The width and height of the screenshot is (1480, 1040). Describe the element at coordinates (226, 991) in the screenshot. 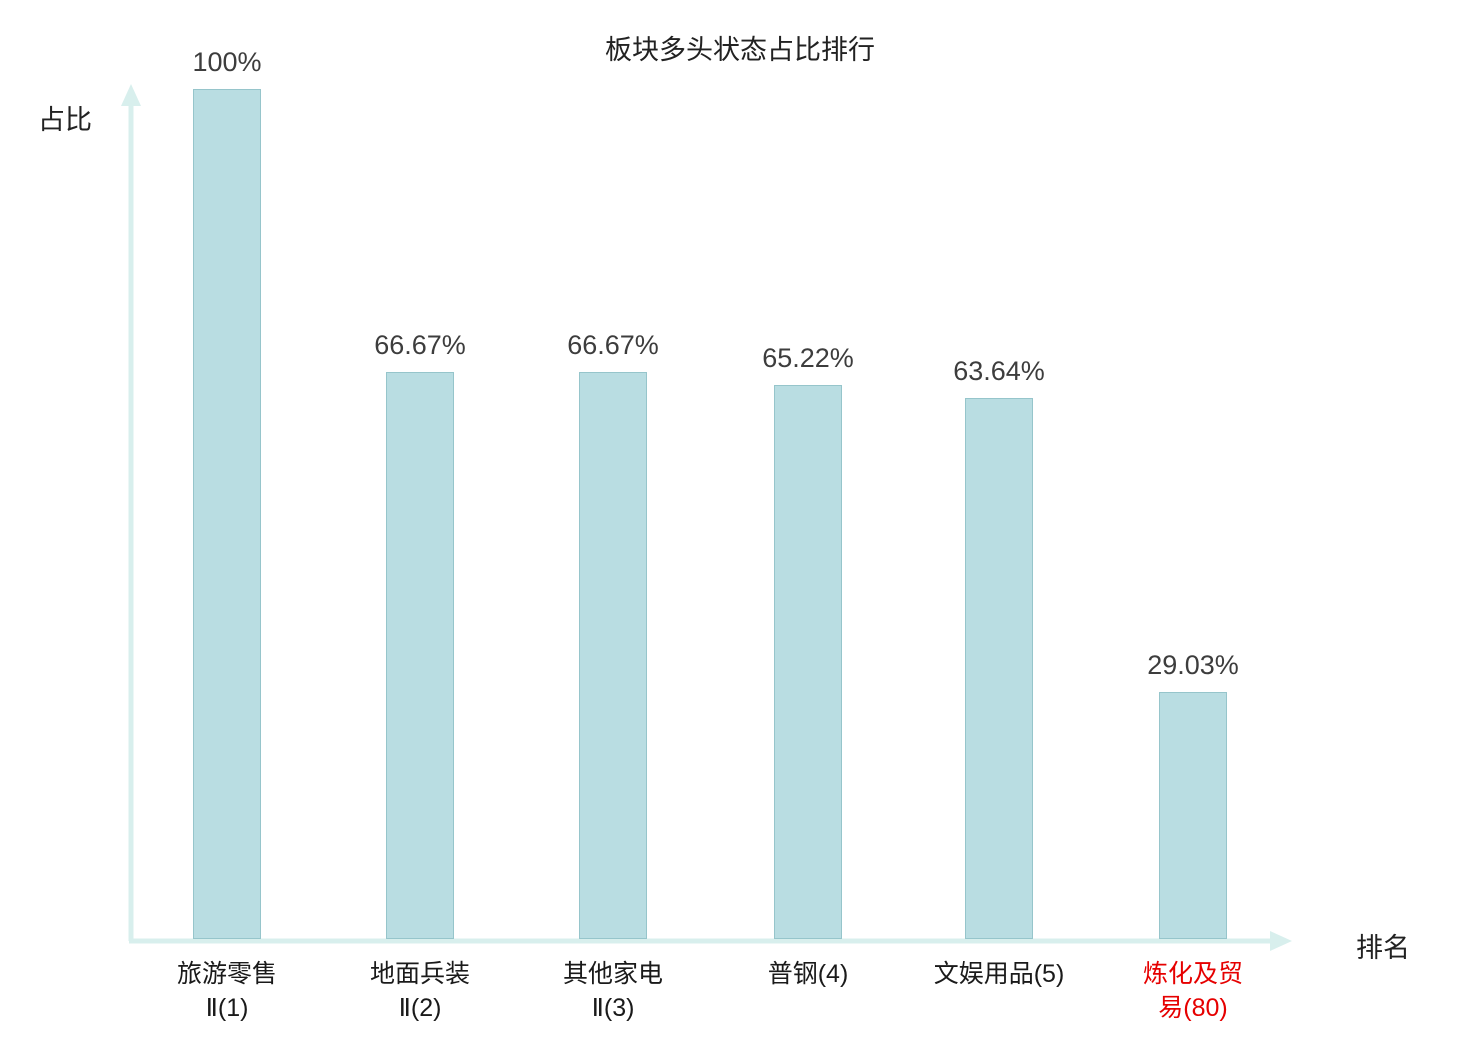

I see `bar-category-label: 旅游零售 Ⅱ(1)` at that location.